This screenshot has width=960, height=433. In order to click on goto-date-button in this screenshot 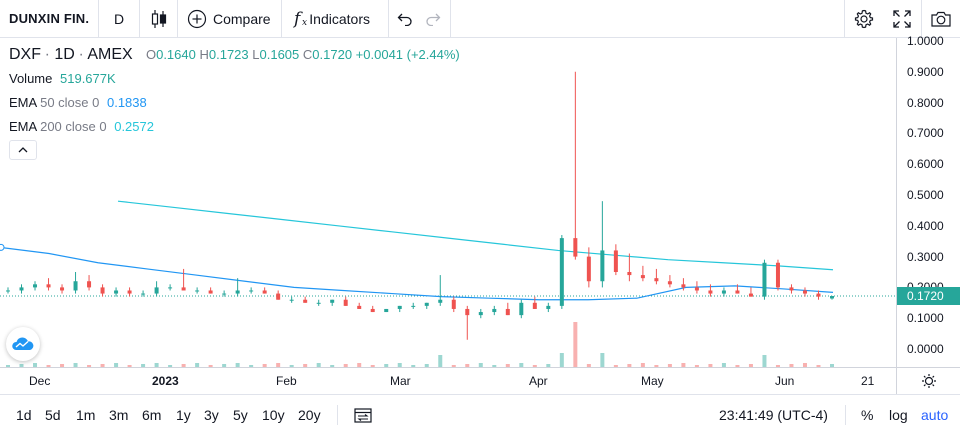, I will do `click(363, 415)`.